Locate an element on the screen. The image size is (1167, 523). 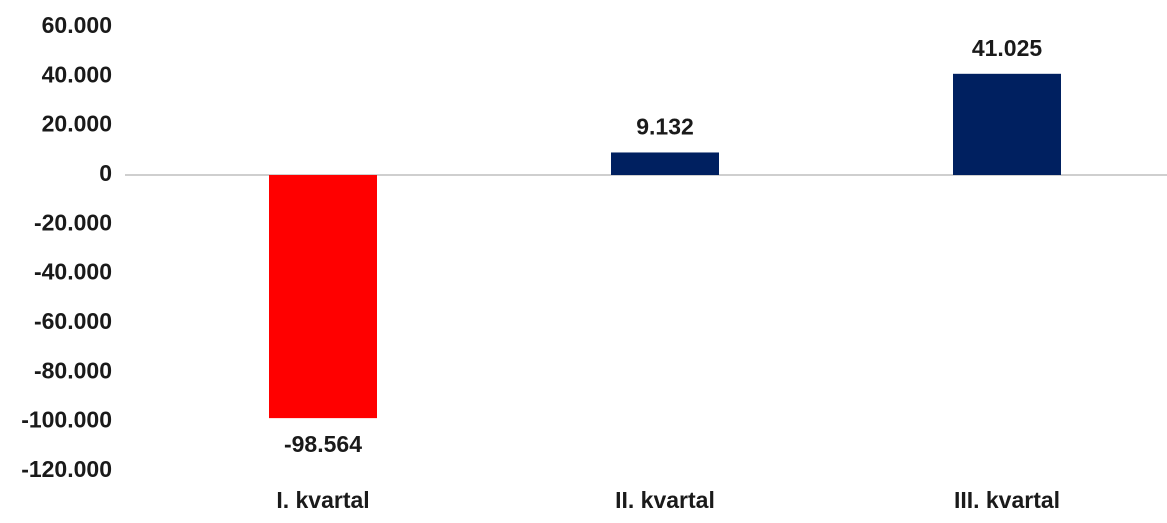
y-tick-label: -60.000 is located at coordinates (73, 321).